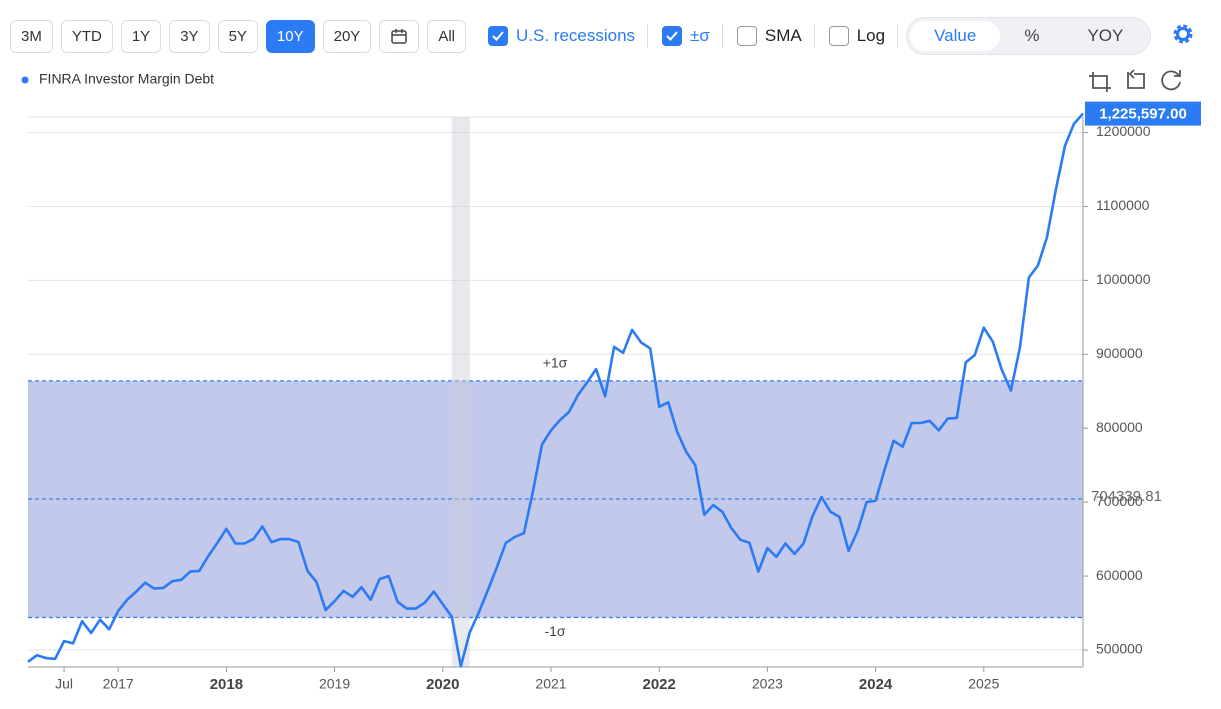 Image resolution: width=1221 pixels, height=709 pixels. I want to click on x-tick-label: 2018, so click(226, 684).